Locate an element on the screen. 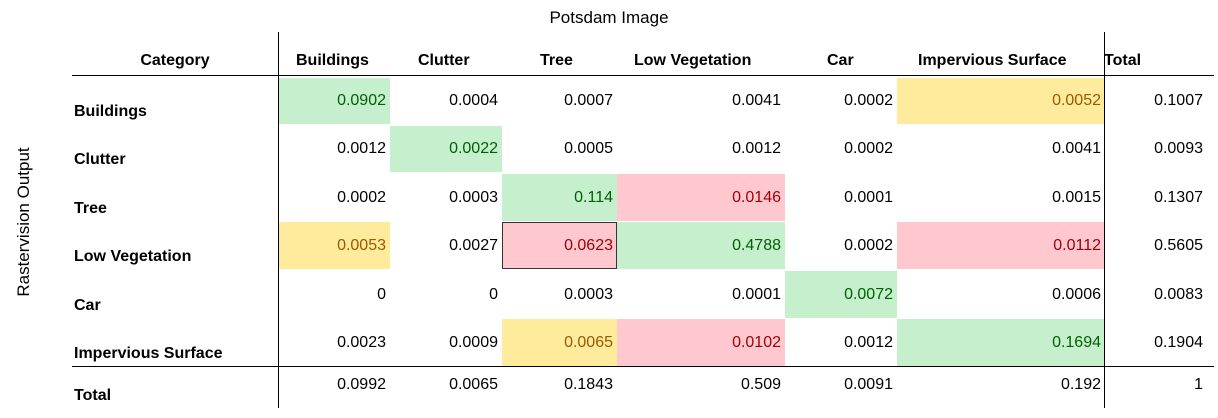 Image resolution: width=1218 pixels, height=418 pixels. total-rule is located at coordinates (643, 366).